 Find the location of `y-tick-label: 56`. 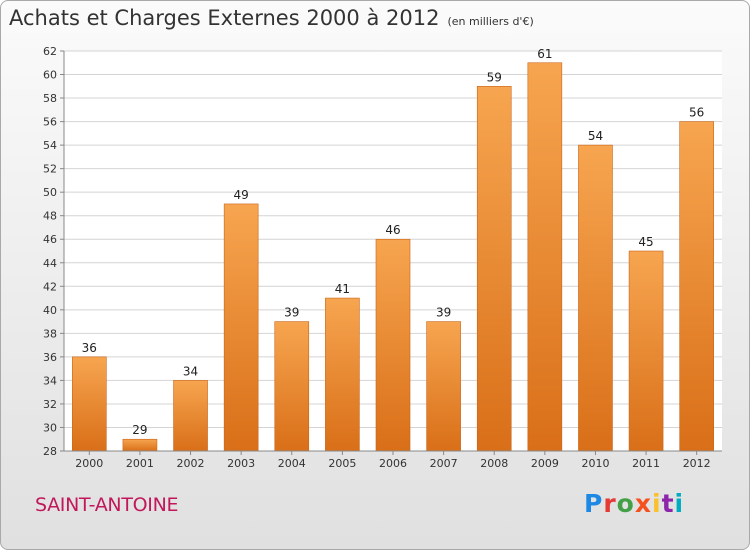

y-tick-label: 56 is located at coordinates (50, 122).